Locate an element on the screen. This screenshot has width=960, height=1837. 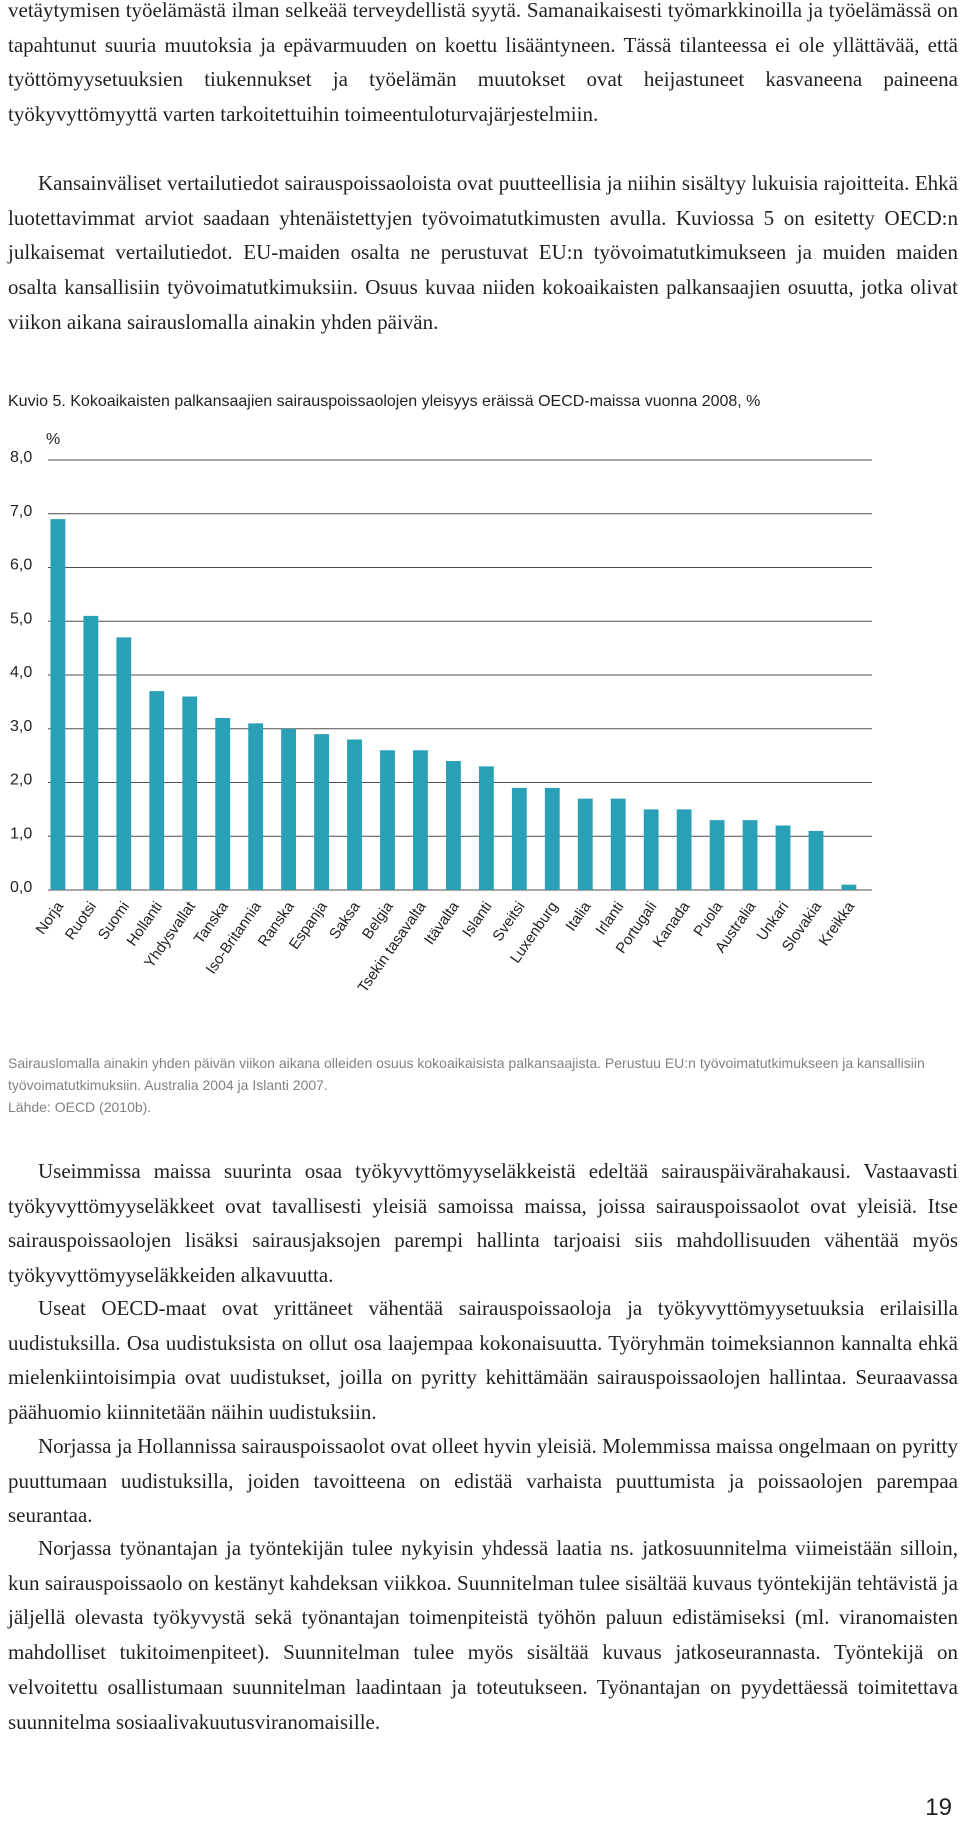
y-axis-unit-label: % is located at coordinates (53, 439).